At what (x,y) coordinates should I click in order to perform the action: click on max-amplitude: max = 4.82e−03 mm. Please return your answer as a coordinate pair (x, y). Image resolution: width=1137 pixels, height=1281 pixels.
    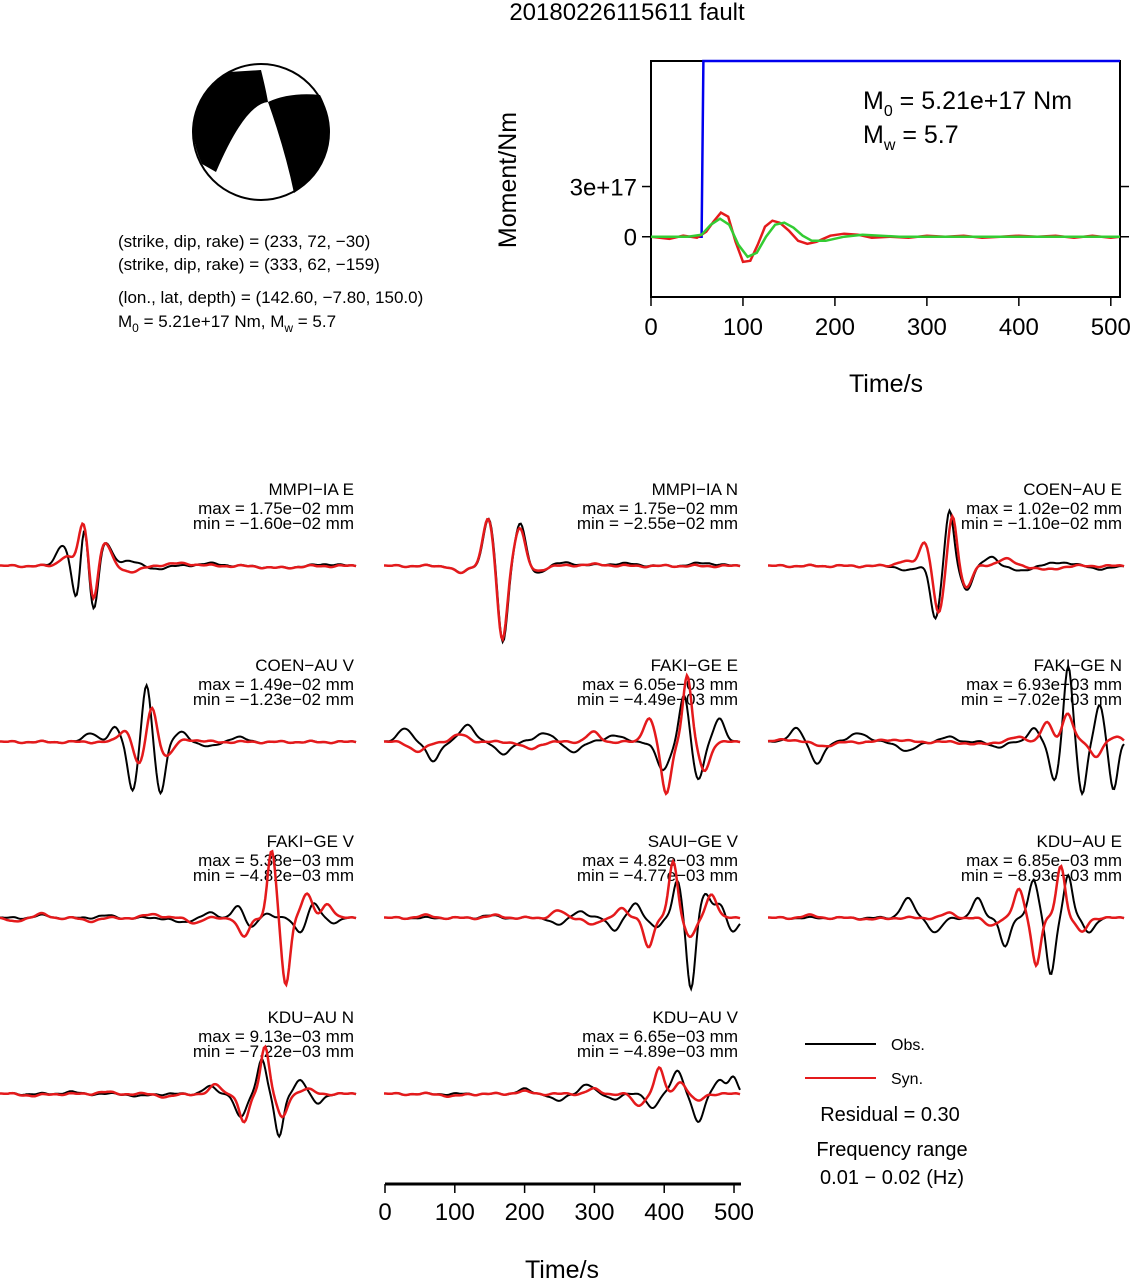
    Looking at the image, I should click on (660, 860).